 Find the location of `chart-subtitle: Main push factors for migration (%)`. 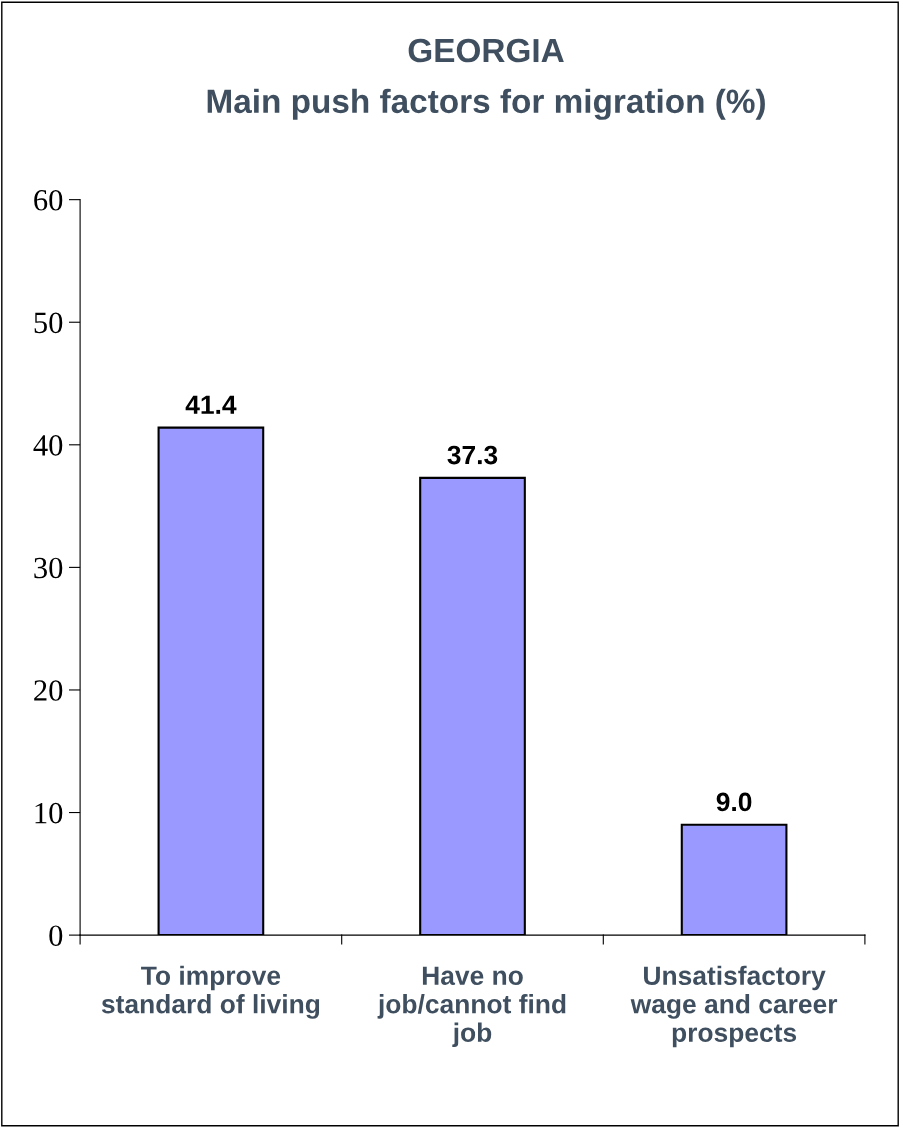

chart-subtitle: Main push factors for migration (%) is located at coordinates (486, 104).